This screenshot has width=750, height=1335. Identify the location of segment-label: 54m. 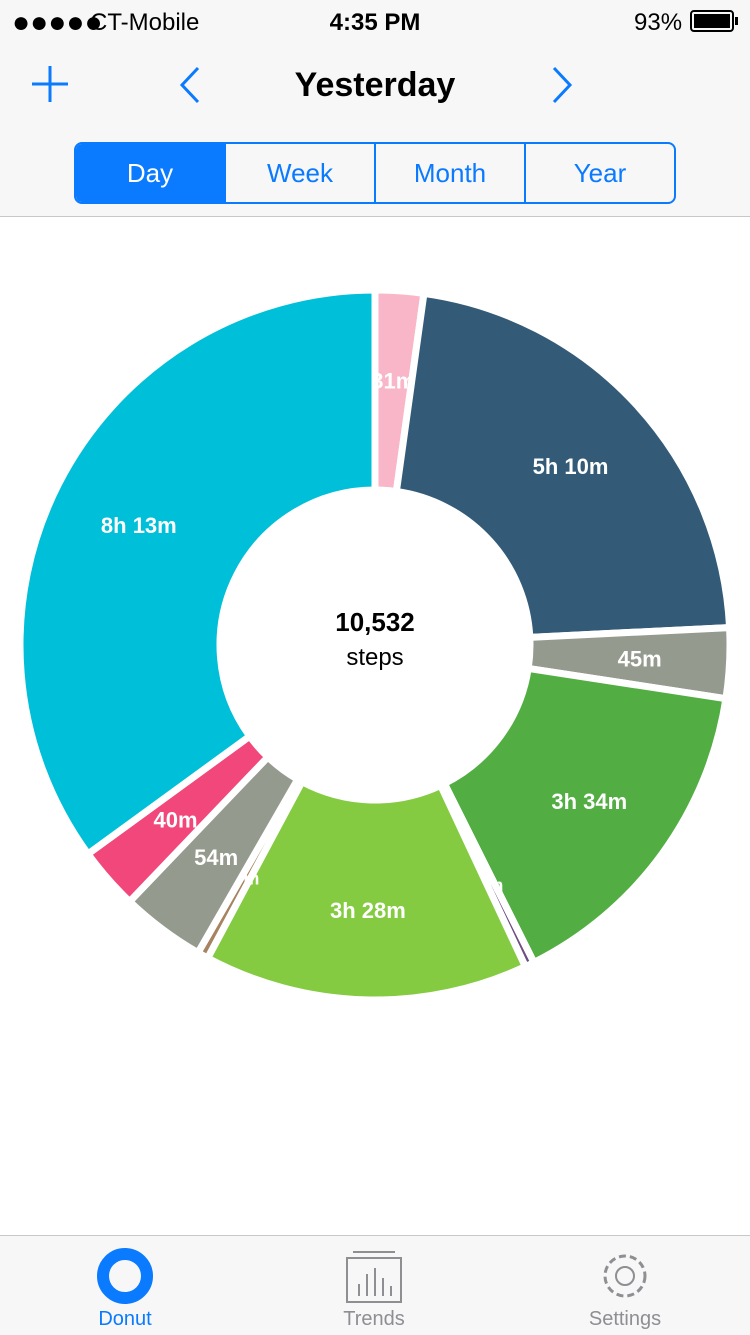
(216, 857).